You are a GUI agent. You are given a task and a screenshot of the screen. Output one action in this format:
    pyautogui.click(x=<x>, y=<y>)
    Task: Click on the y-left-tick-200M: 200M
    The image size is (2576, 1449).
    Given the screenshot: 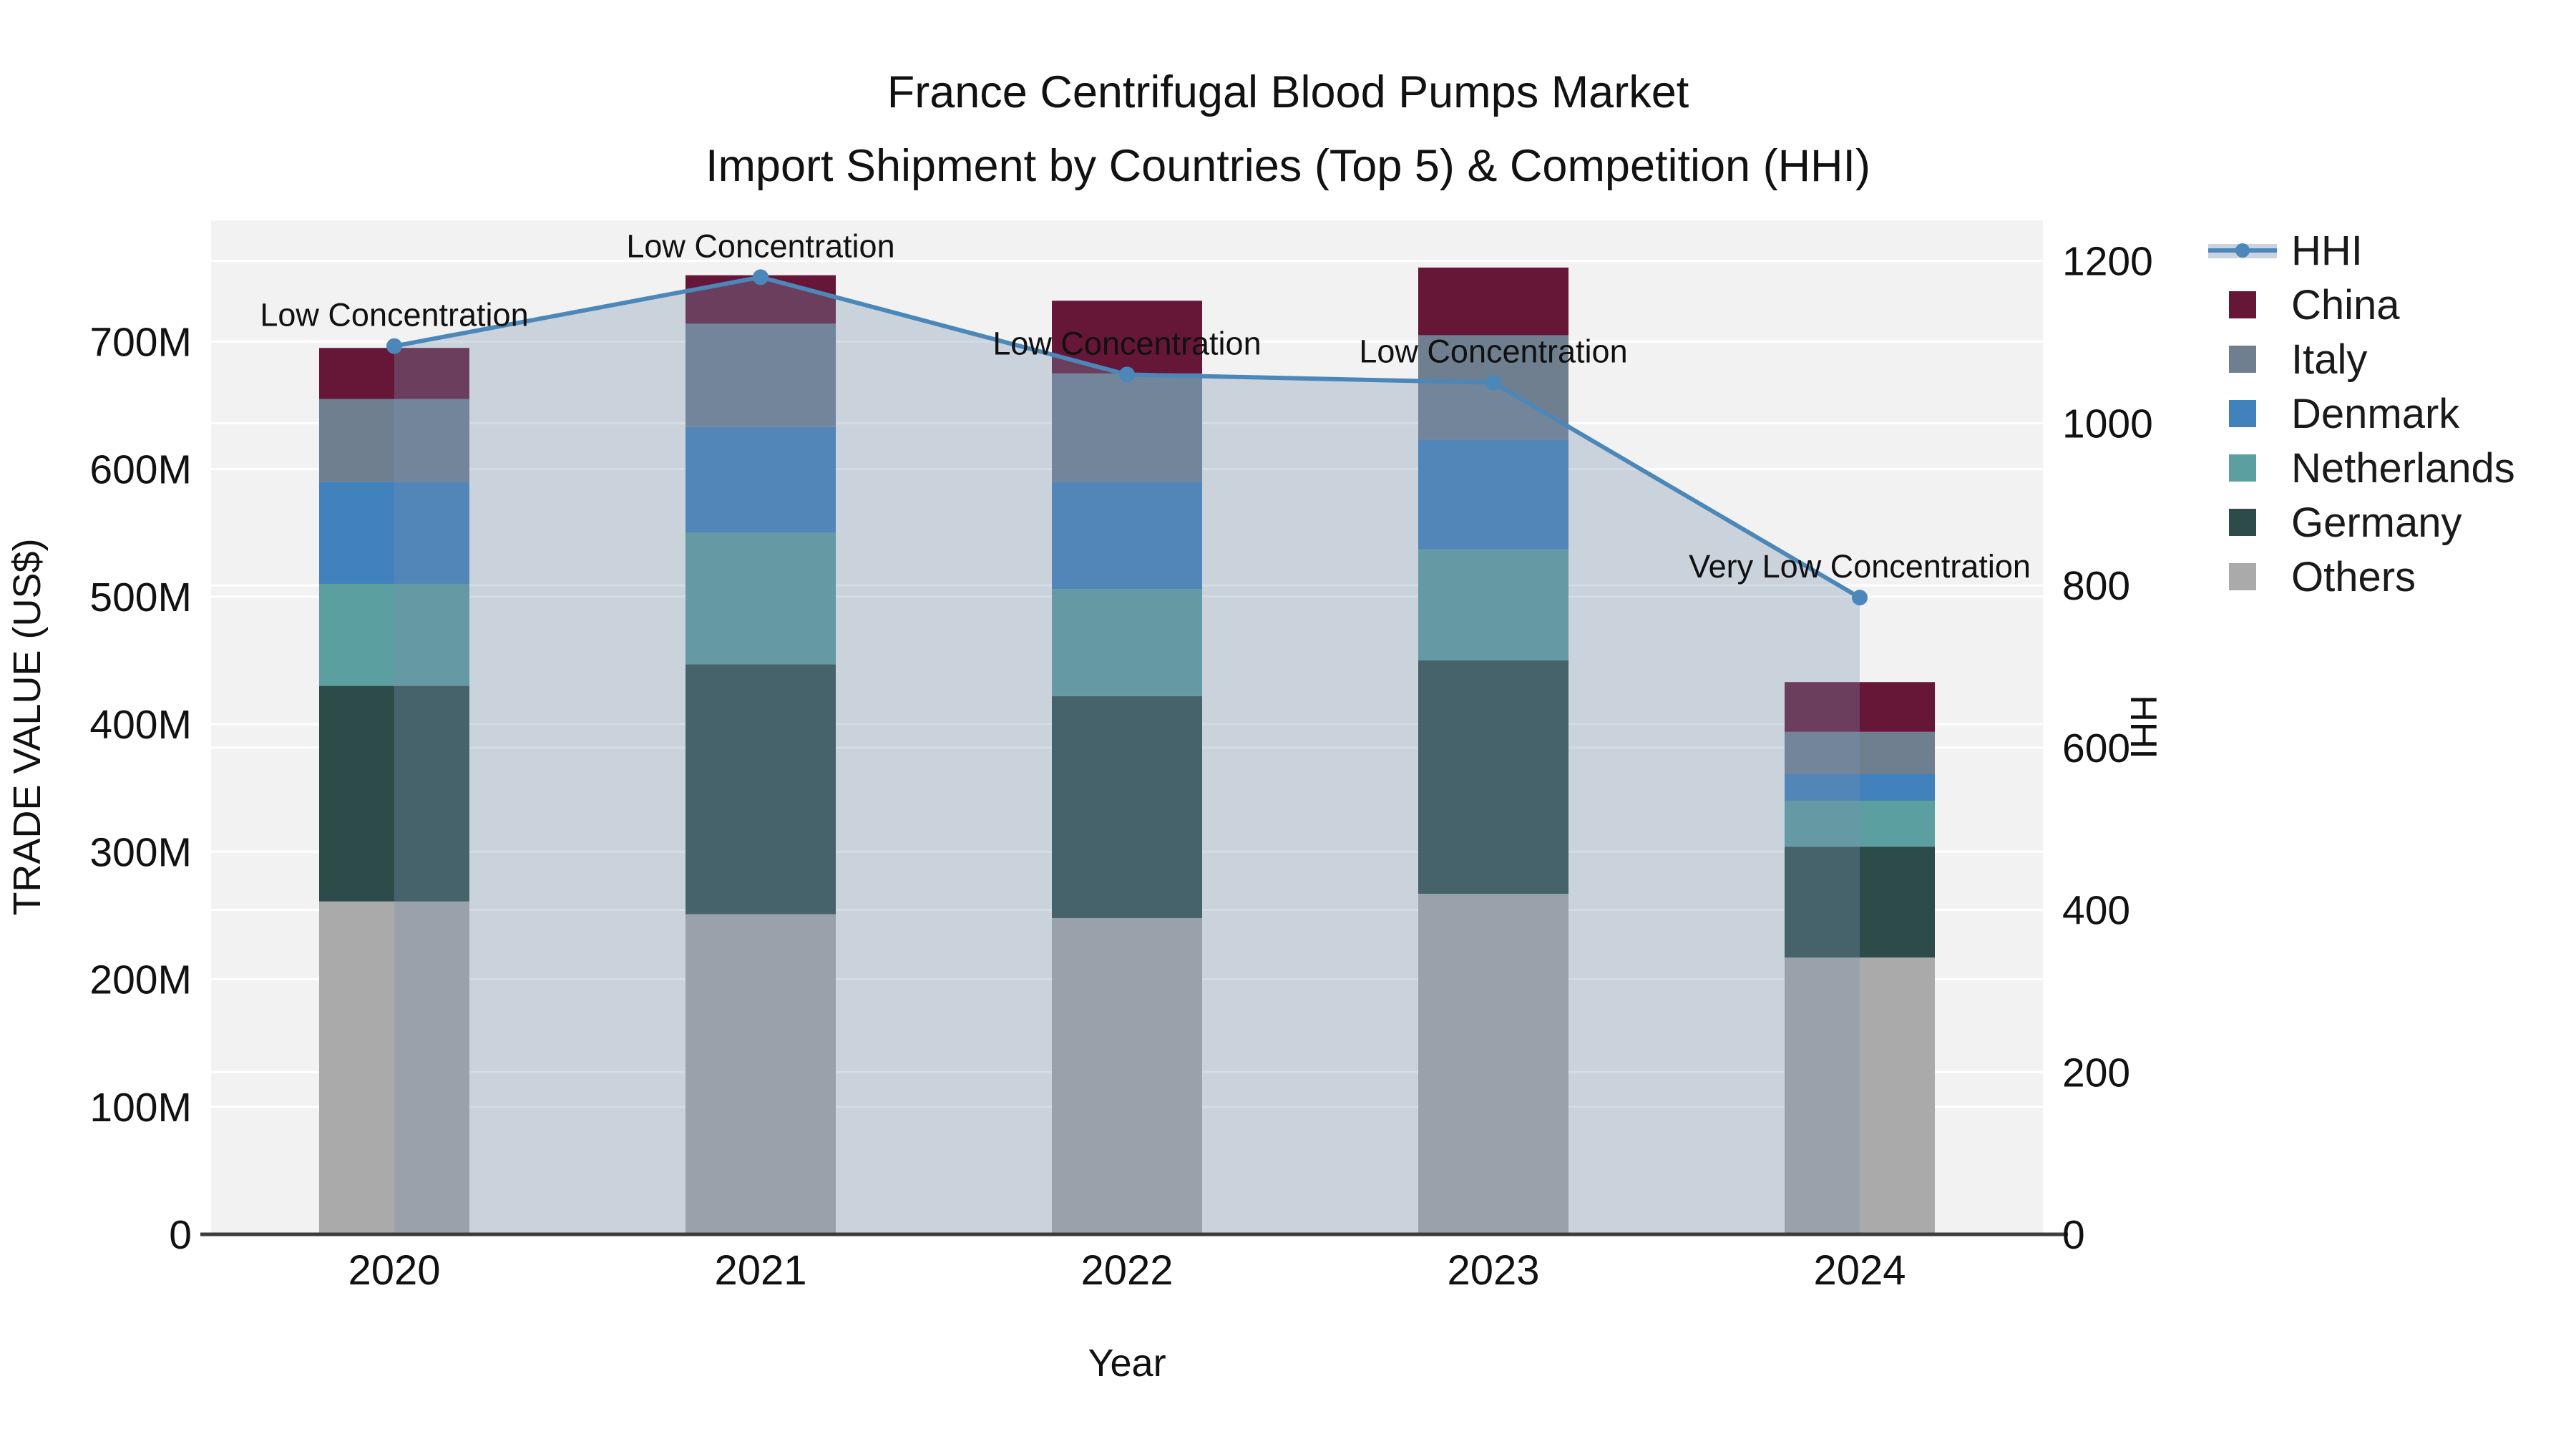 What is the action you would take?
    pyautogui.click(x=140, y=980)
    